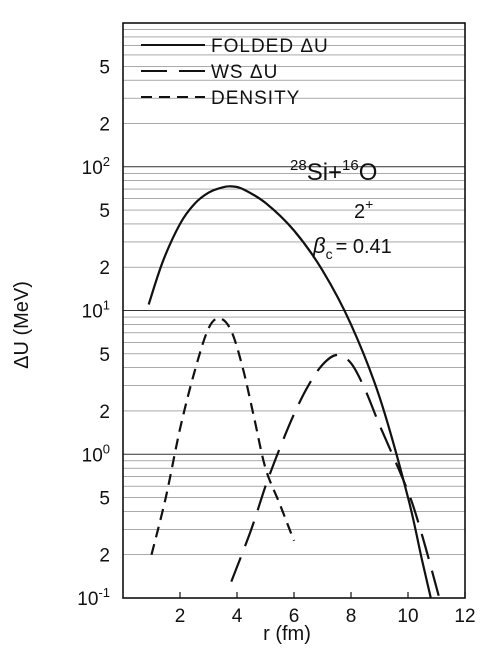 The height and width of the screenshot is (651, 483). What do you see at coordinates (407, 616) in the screenshot?
I see `x-tick-label: 10` at bounding box center [407, 616].